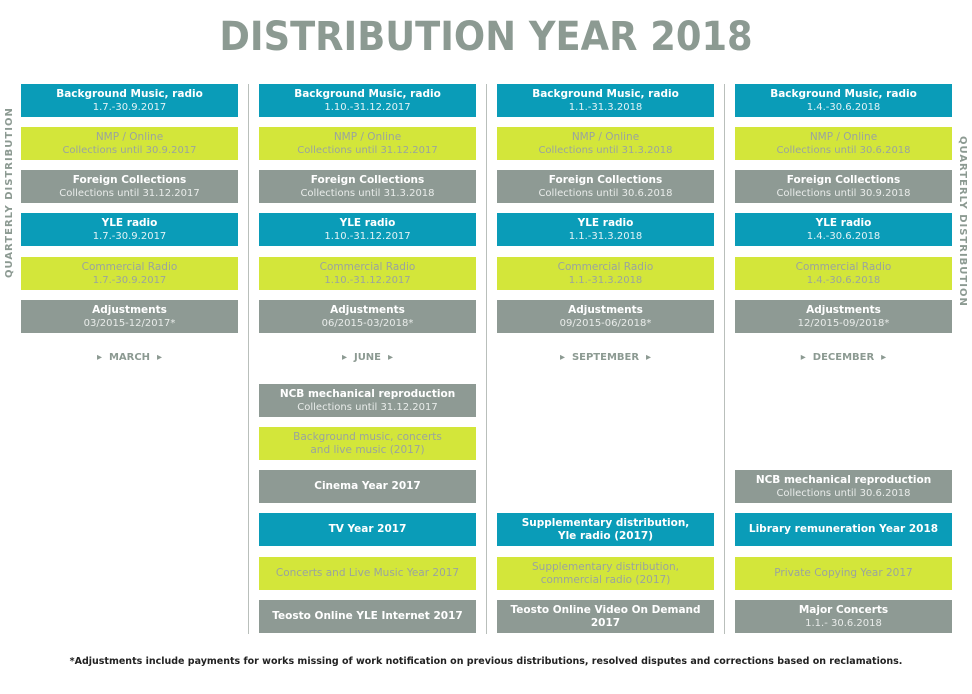  What do you see at coordinates (605, 143) in the screenshot?
I see `box-nmp-online: NMP / Online Collections until 31.3.2018` at bounding box center [605, 143].